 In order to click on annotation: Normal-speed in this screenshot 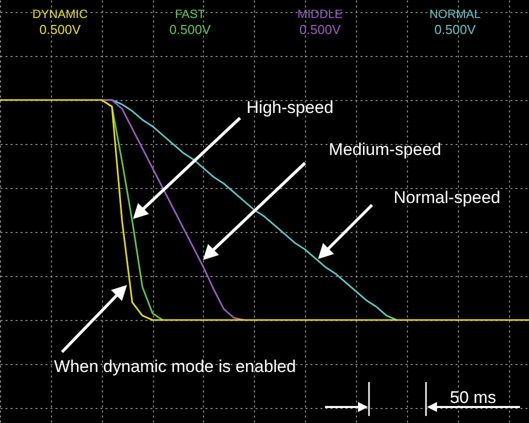, I will do `click(447, 197)`.